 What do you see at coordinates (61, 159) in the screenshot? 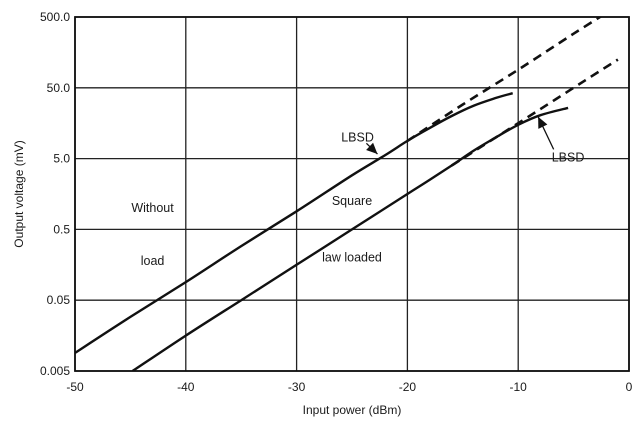
I see `y-tick-label-3: 5.0` at bounding box center [61, 159].